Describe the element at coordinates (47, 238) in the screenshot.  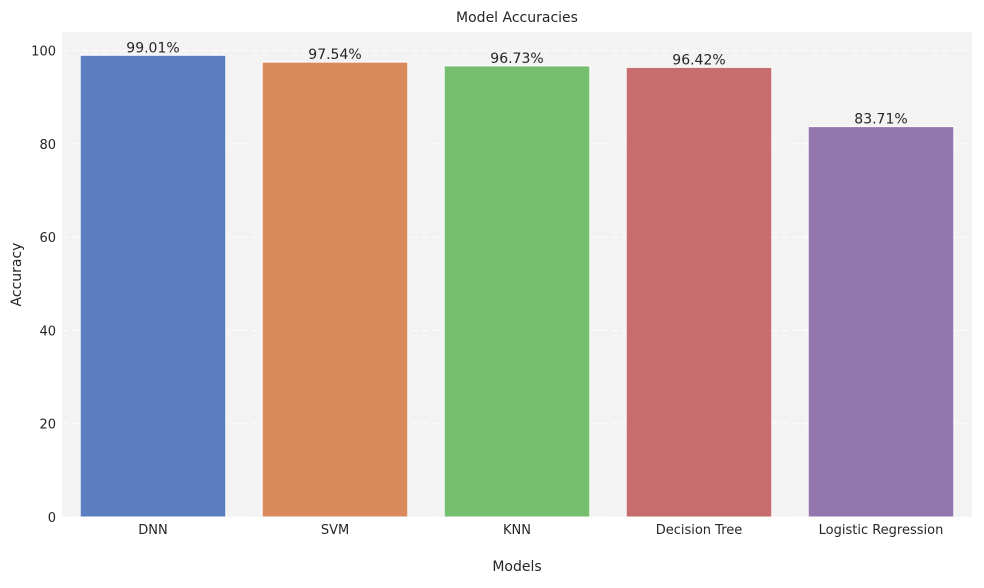
I see `y-tick-label: 60` at that location.